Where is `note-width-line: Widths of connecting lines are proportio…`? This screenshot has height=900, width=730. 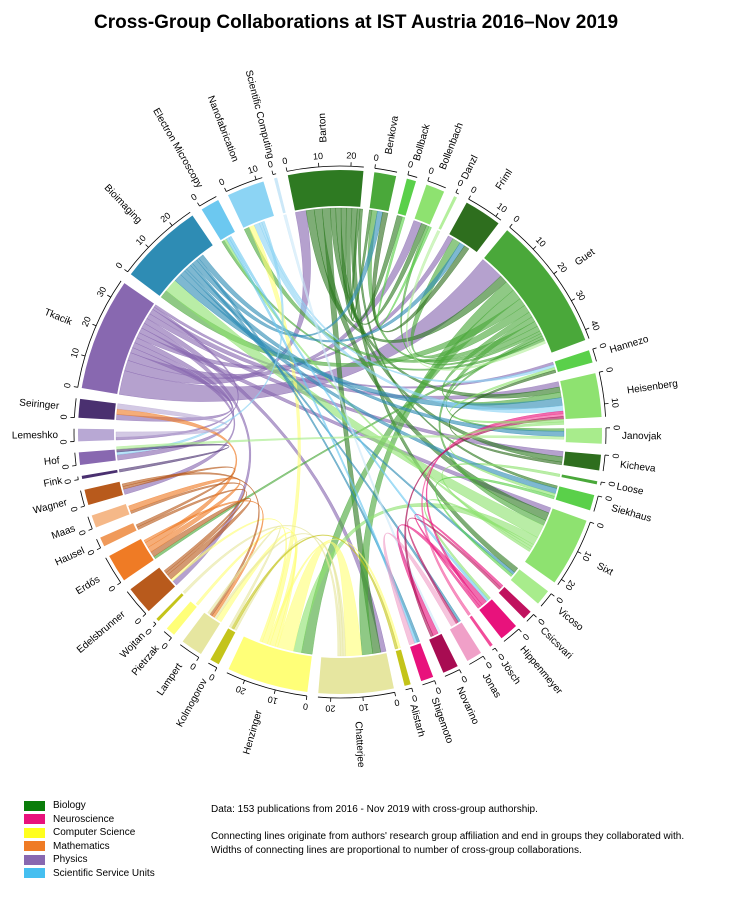
note-width-line: Widths of connecting lines are proportio… is located at coordinates (396, 850).